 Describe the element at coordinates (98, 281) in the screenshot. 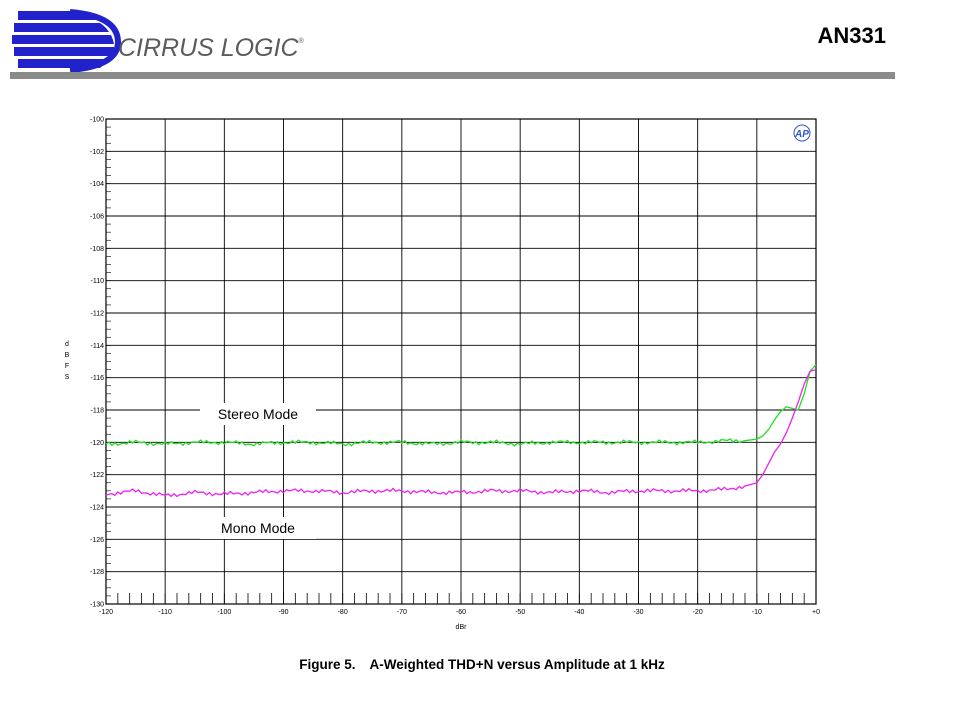

I see `y-tick-label: -110` at that location.